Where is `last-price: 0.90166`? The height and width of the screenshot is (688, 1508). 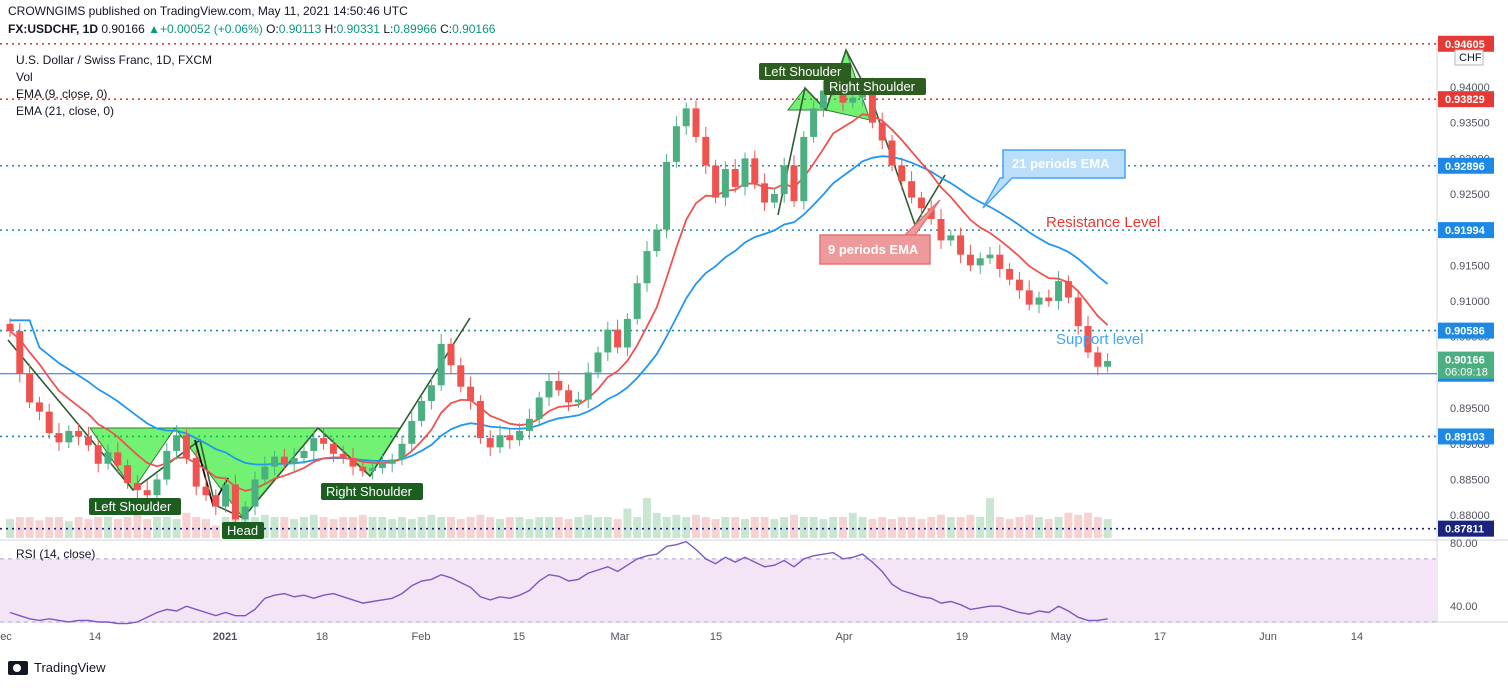 last-price: 0.90166 is located at coordinates (123, 29).